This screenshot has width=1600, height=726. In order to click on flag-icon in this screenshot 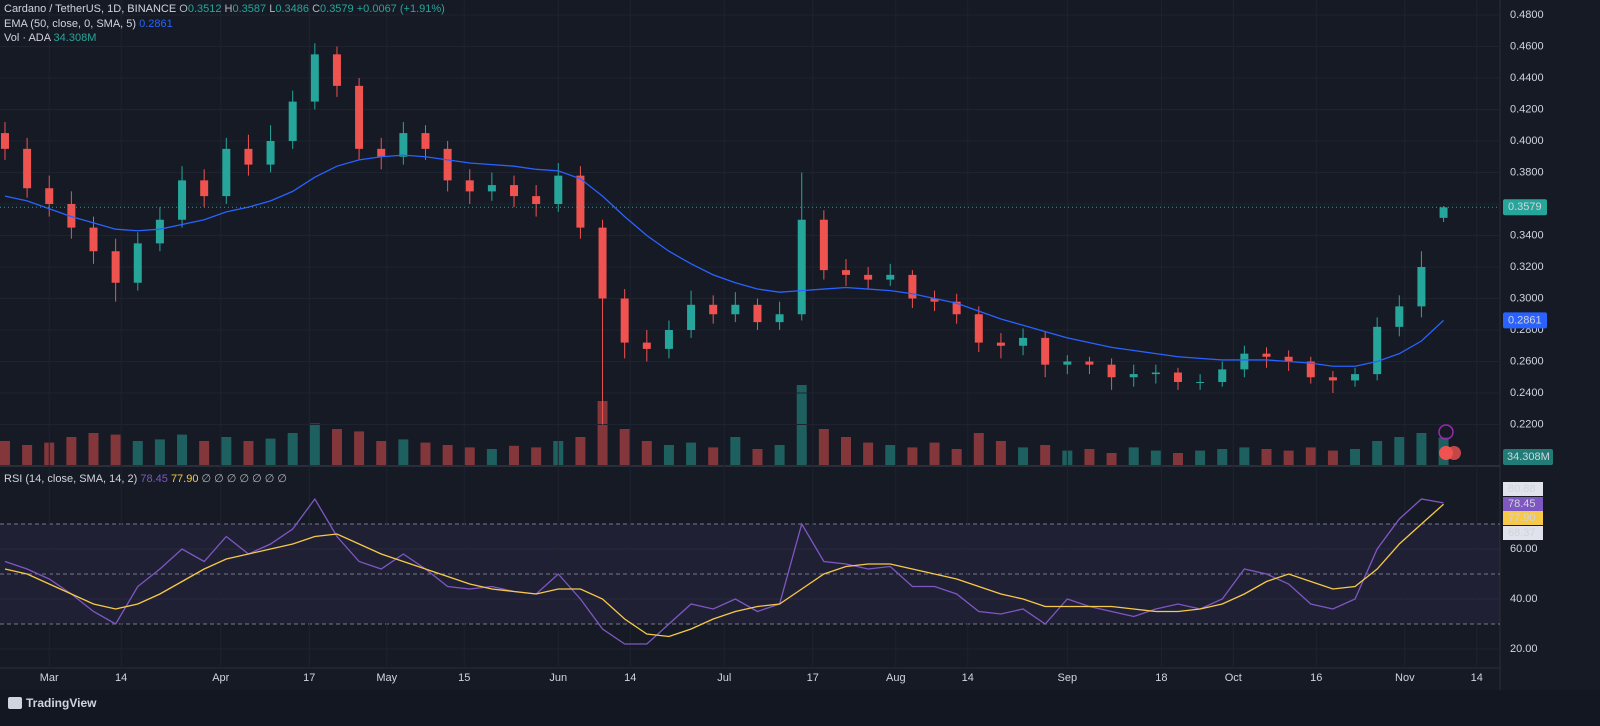, I will do `click(1454, 453)`.